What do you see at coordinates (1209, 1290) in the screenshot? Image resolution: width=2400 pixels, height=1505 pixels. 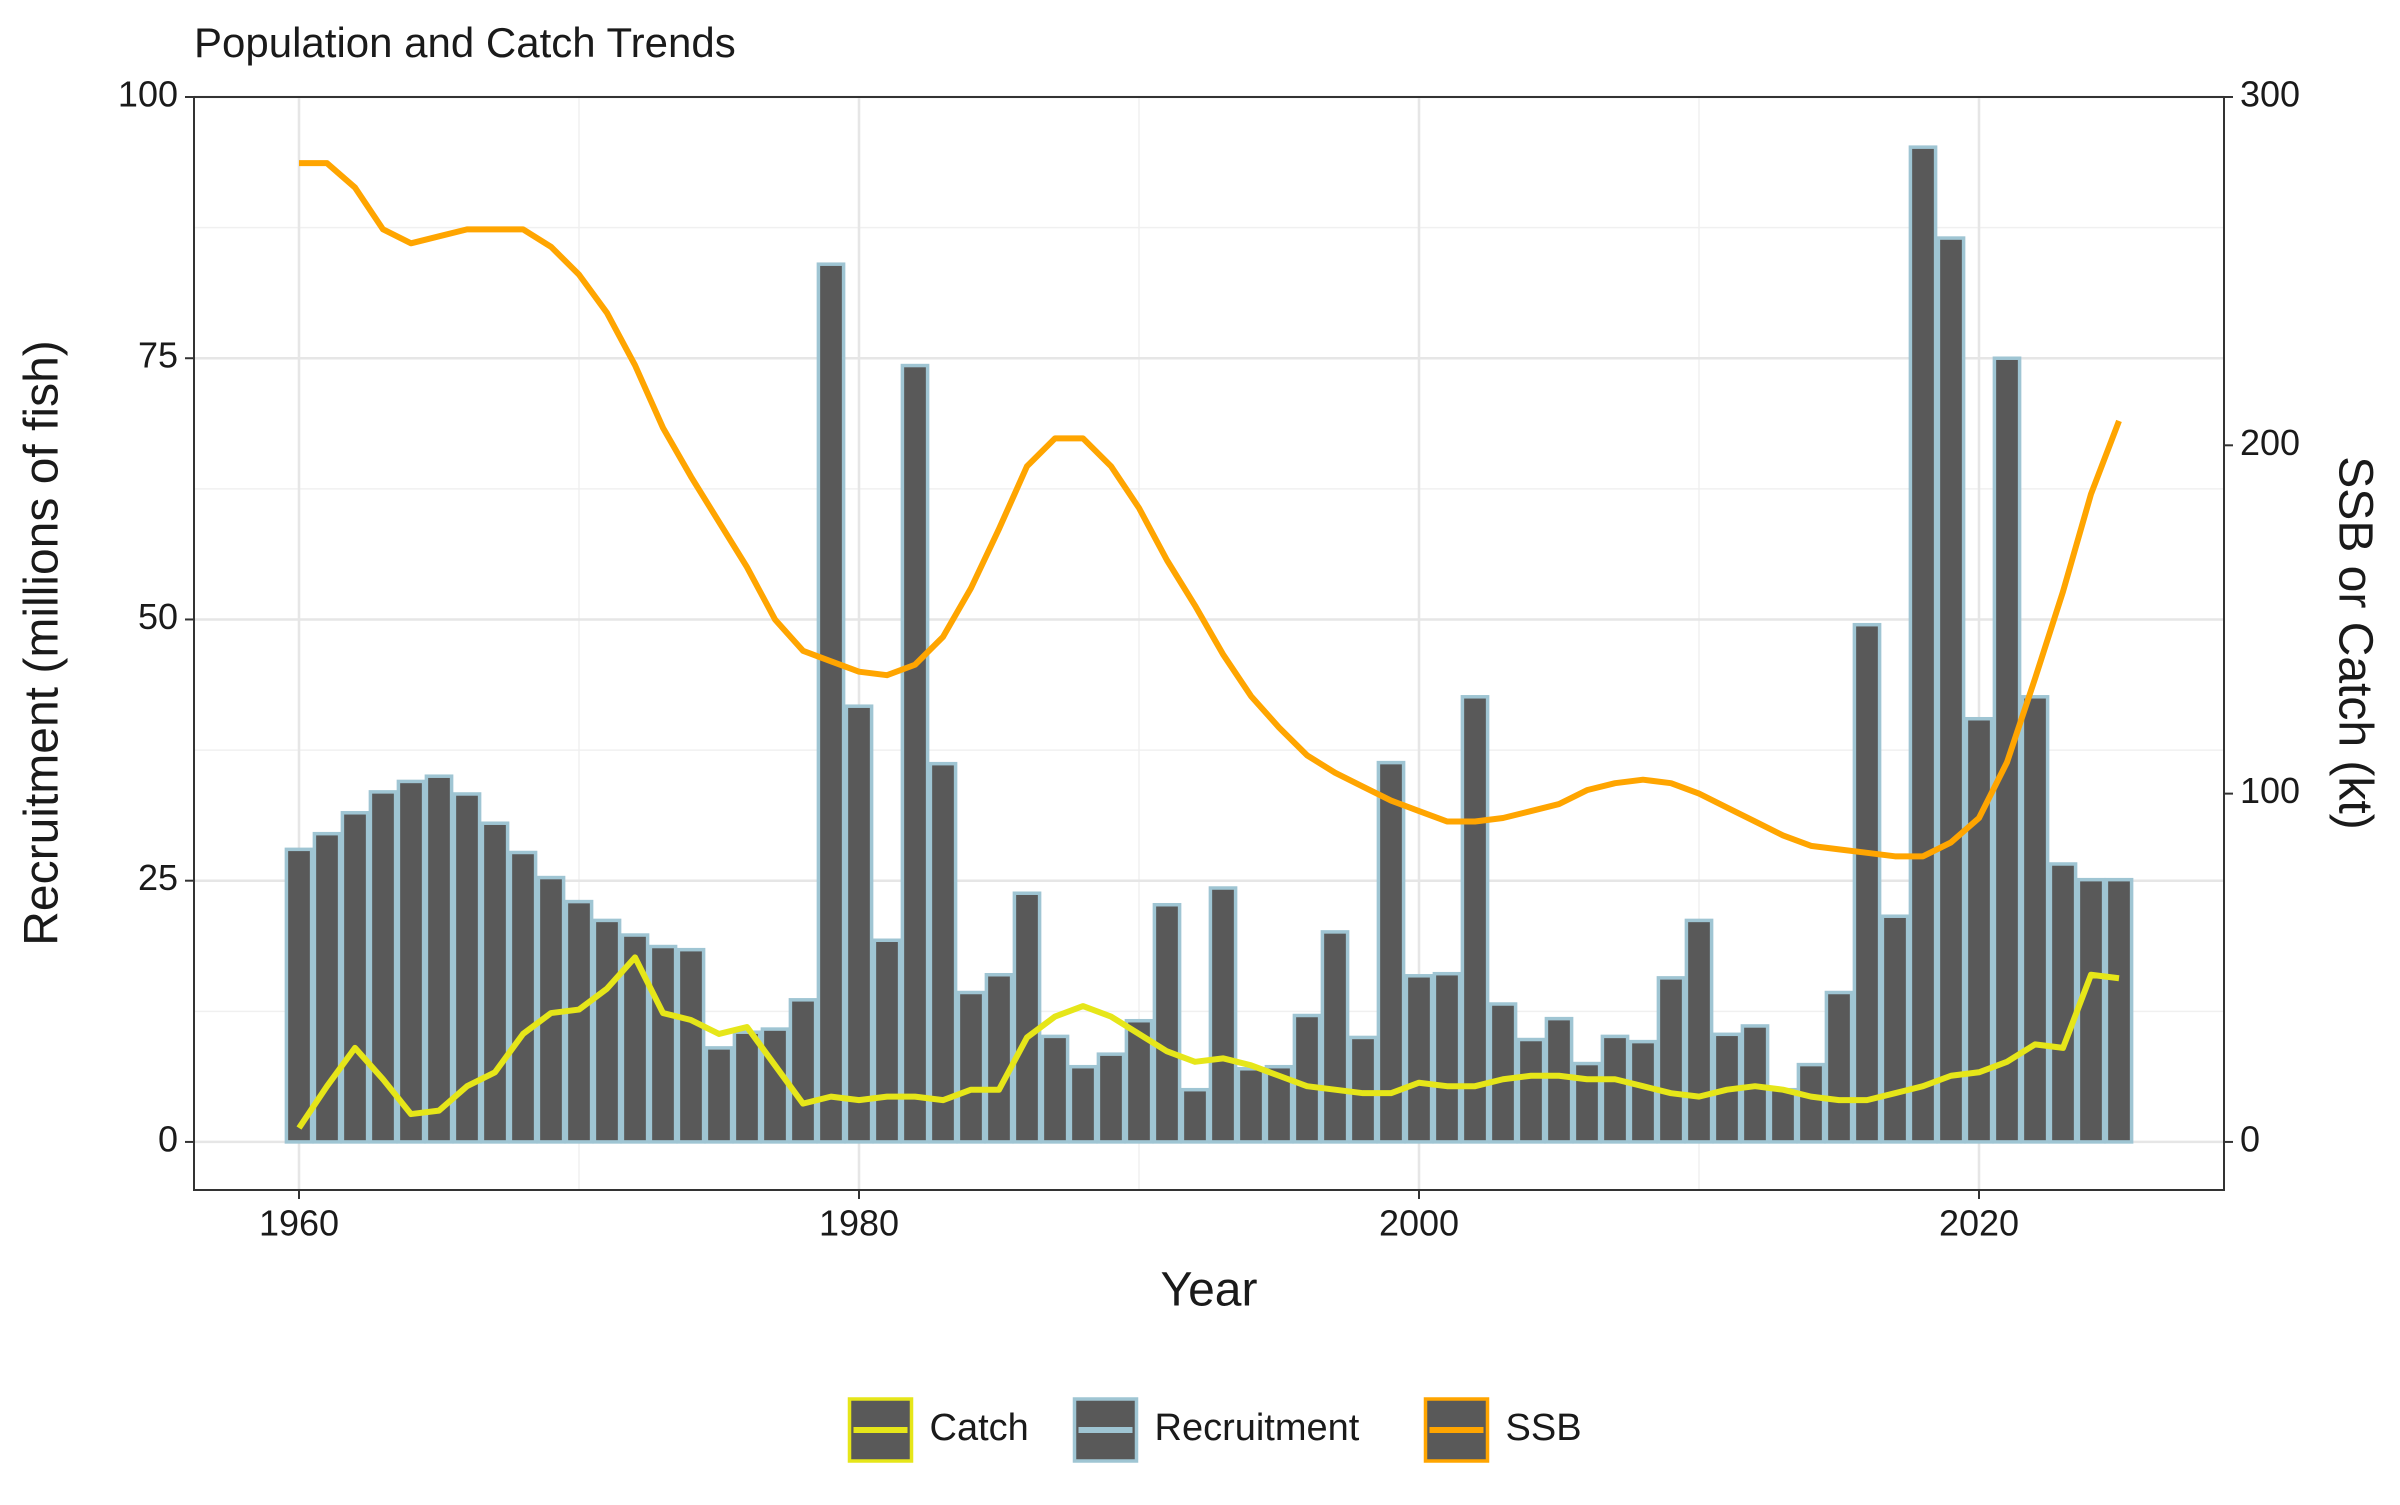 I see `x-axis-title: Year` at bounding box center [1209, 1290].